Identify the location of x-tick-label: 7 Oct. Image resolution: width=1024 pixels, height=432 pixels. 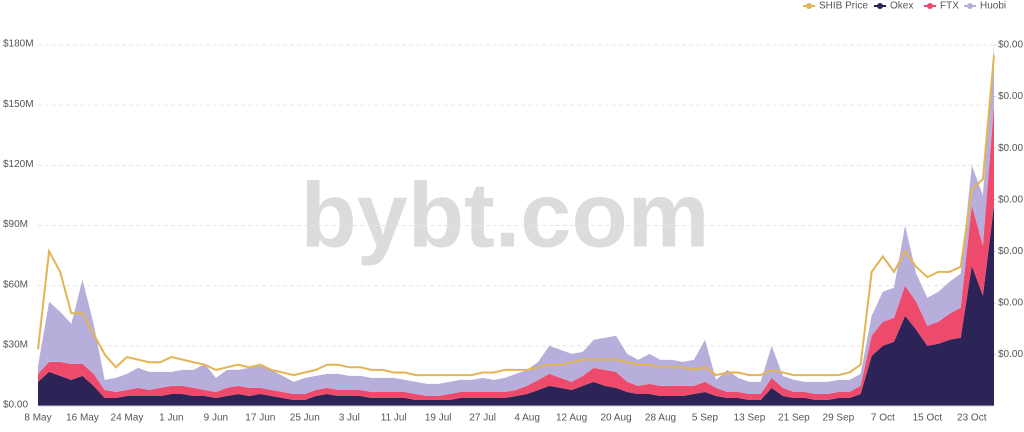
(883, 418).